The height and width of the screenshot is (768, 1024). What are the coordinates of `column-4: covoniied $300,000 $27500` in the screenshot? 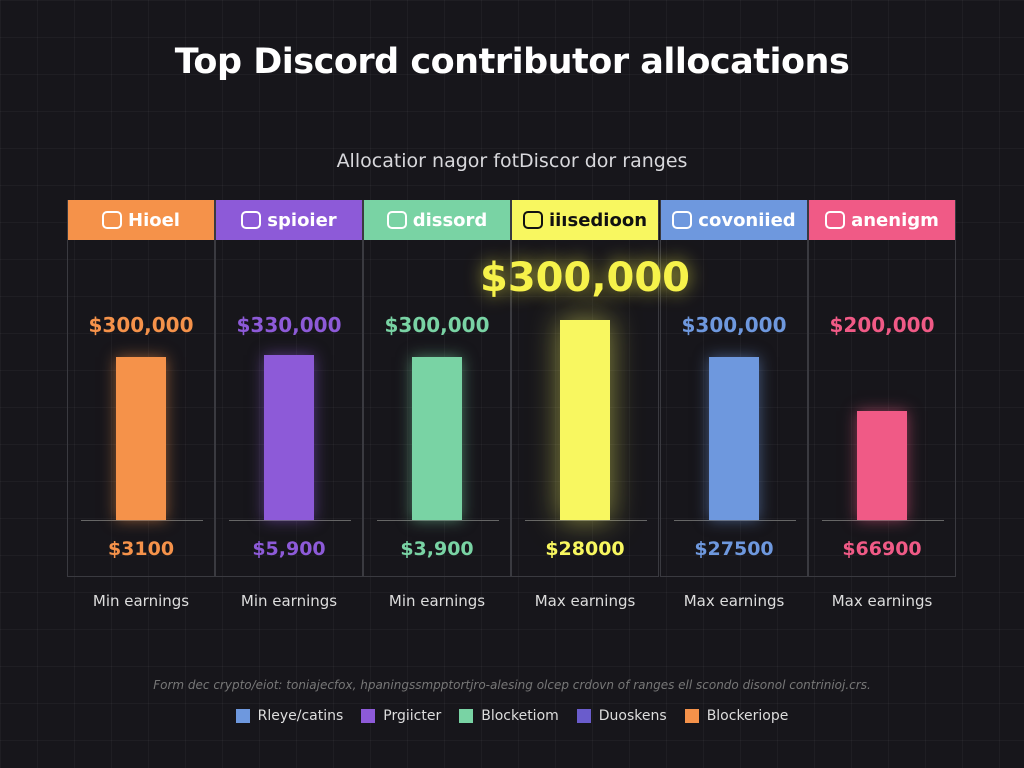 It's located at (734, 388).